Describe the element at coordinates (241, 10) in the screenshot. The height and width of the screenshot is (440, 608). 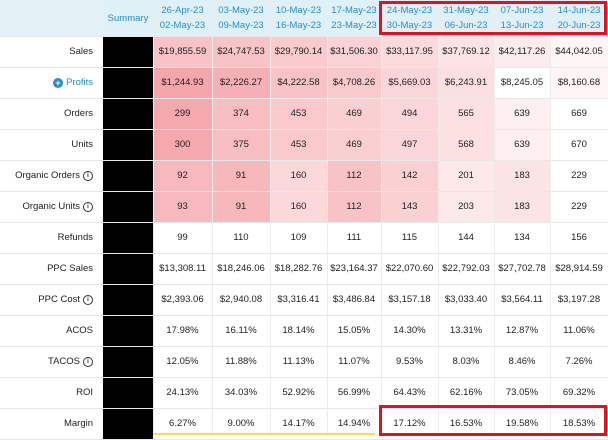
I see `week-start-date: 03-May-23` at that location.